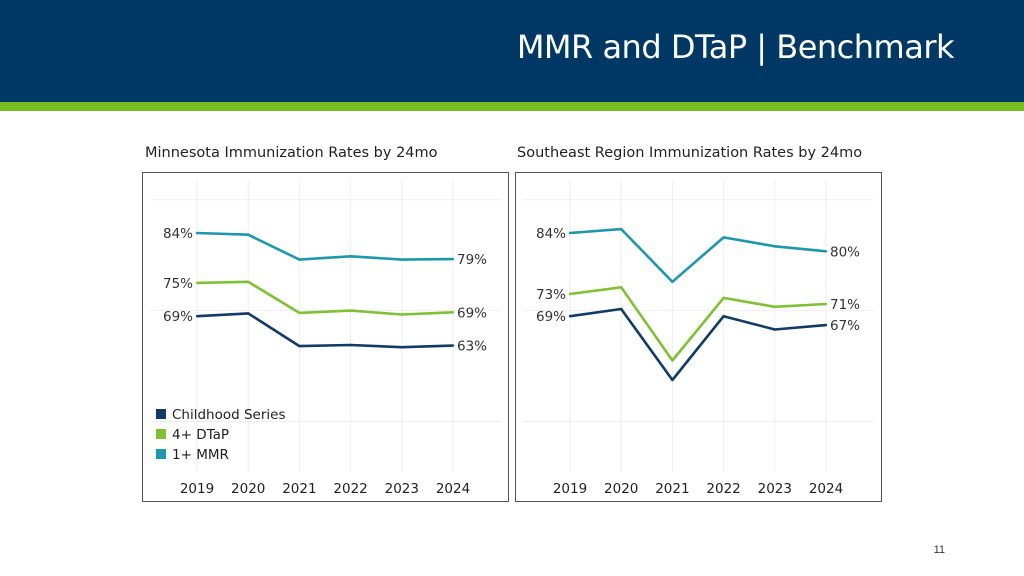 This screenshot has width=1024, height=576. I want to click on end-value-label: 63%, so click(472, 347).